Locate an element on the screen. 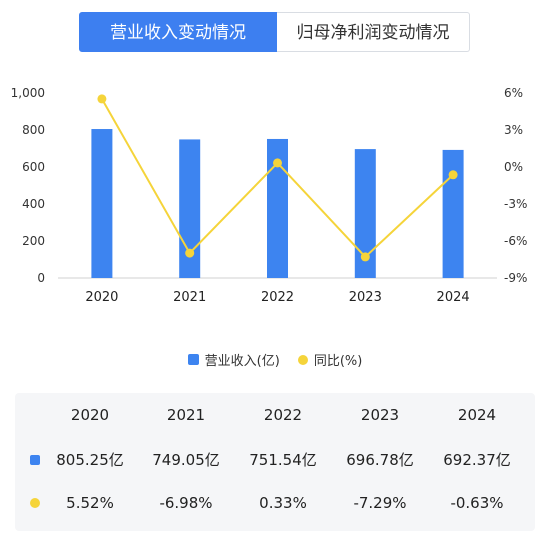 Image resolution: width=550 pixels, height=547 pixels. table-cell: -6.98% is located at coordinates (186, 503).